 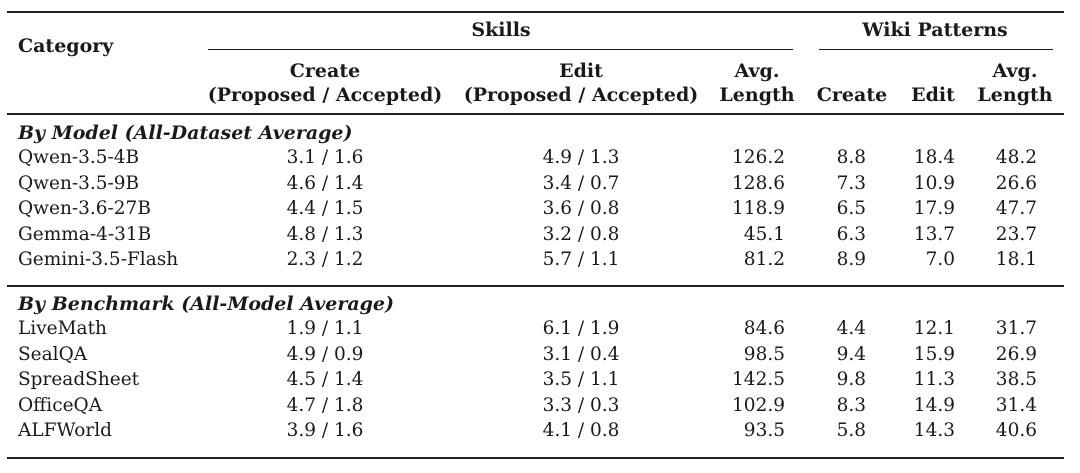 What do you see at coordinates (1016, 234) in the screenshot?
I see `cell-wiki-avg: 23.7` at bounding box center [1016, 234].